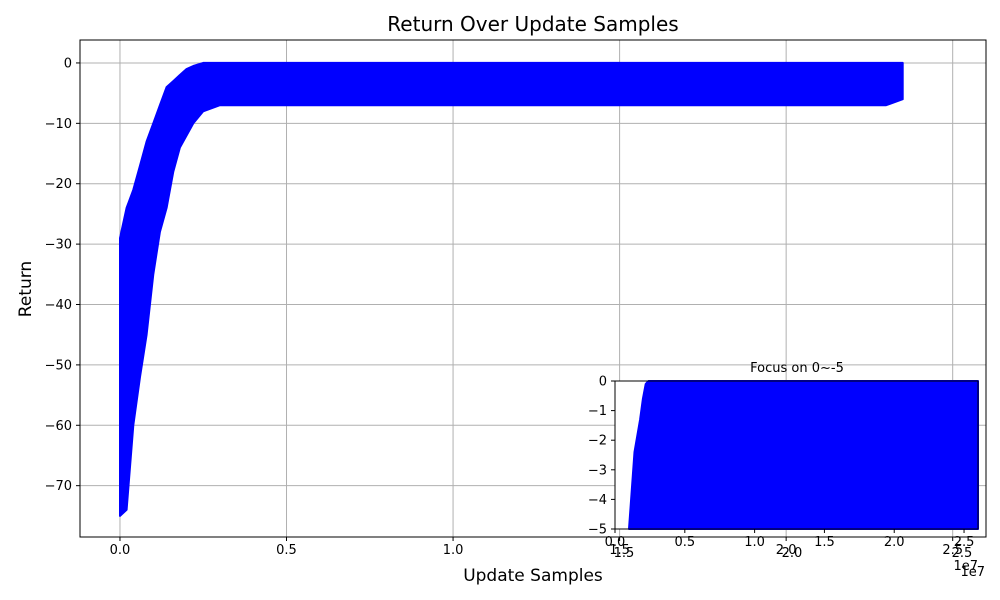 The image size is (1000, 600). I want to click on y-axis-label: Return, so click(26, 289).